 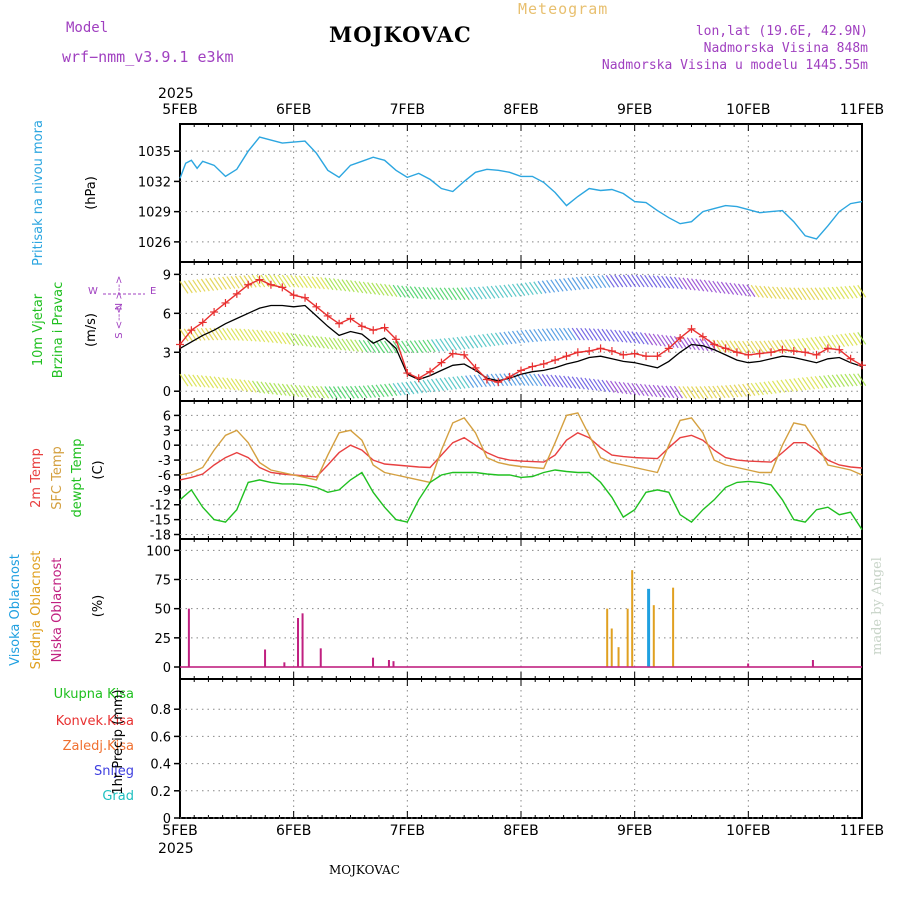 I want to click on y-tick-label: 25, so click(x=162, y=639).